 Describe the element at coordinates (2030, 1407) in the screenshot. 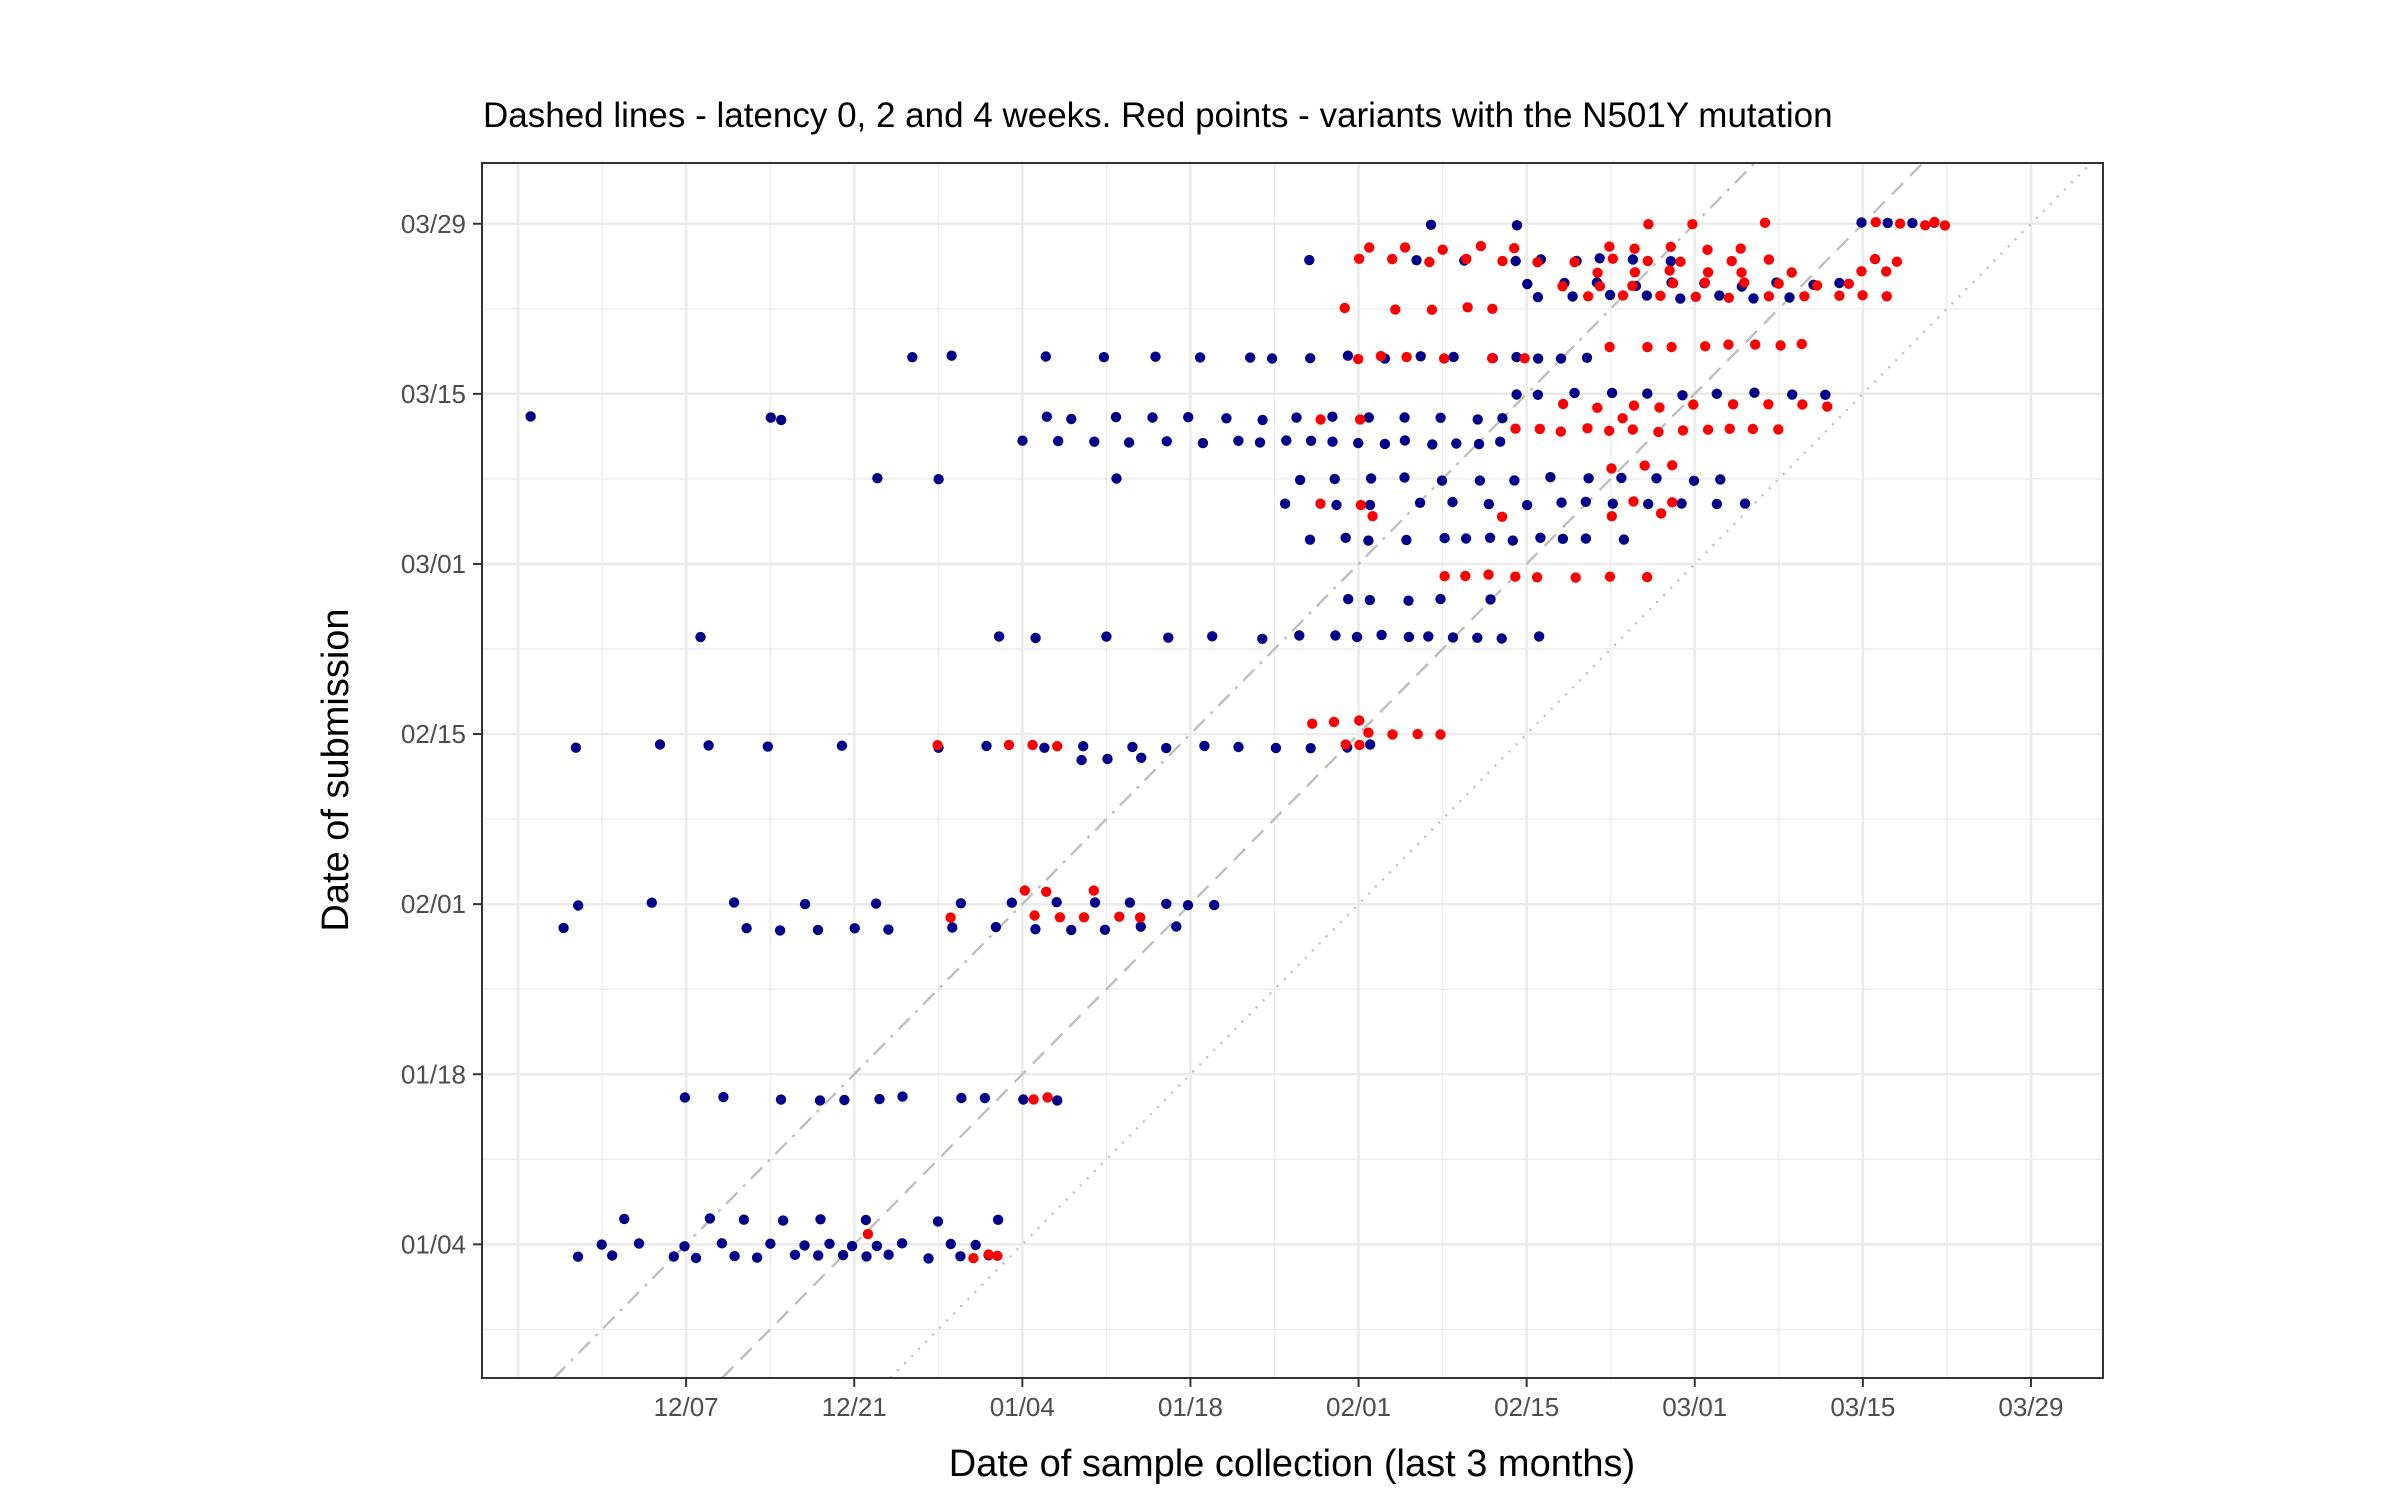

I see `x-tick-label: 03/29` at that location.